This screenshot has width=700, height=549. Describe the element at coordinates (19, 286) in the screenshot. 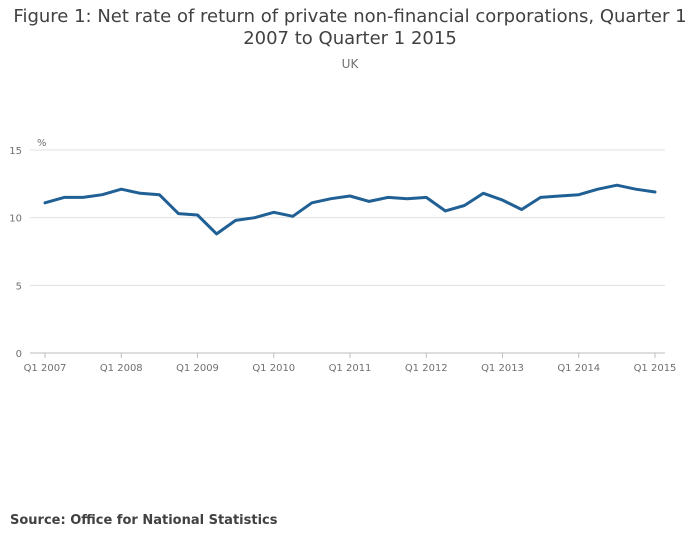

I see `y-tick-label: 5` at that location.